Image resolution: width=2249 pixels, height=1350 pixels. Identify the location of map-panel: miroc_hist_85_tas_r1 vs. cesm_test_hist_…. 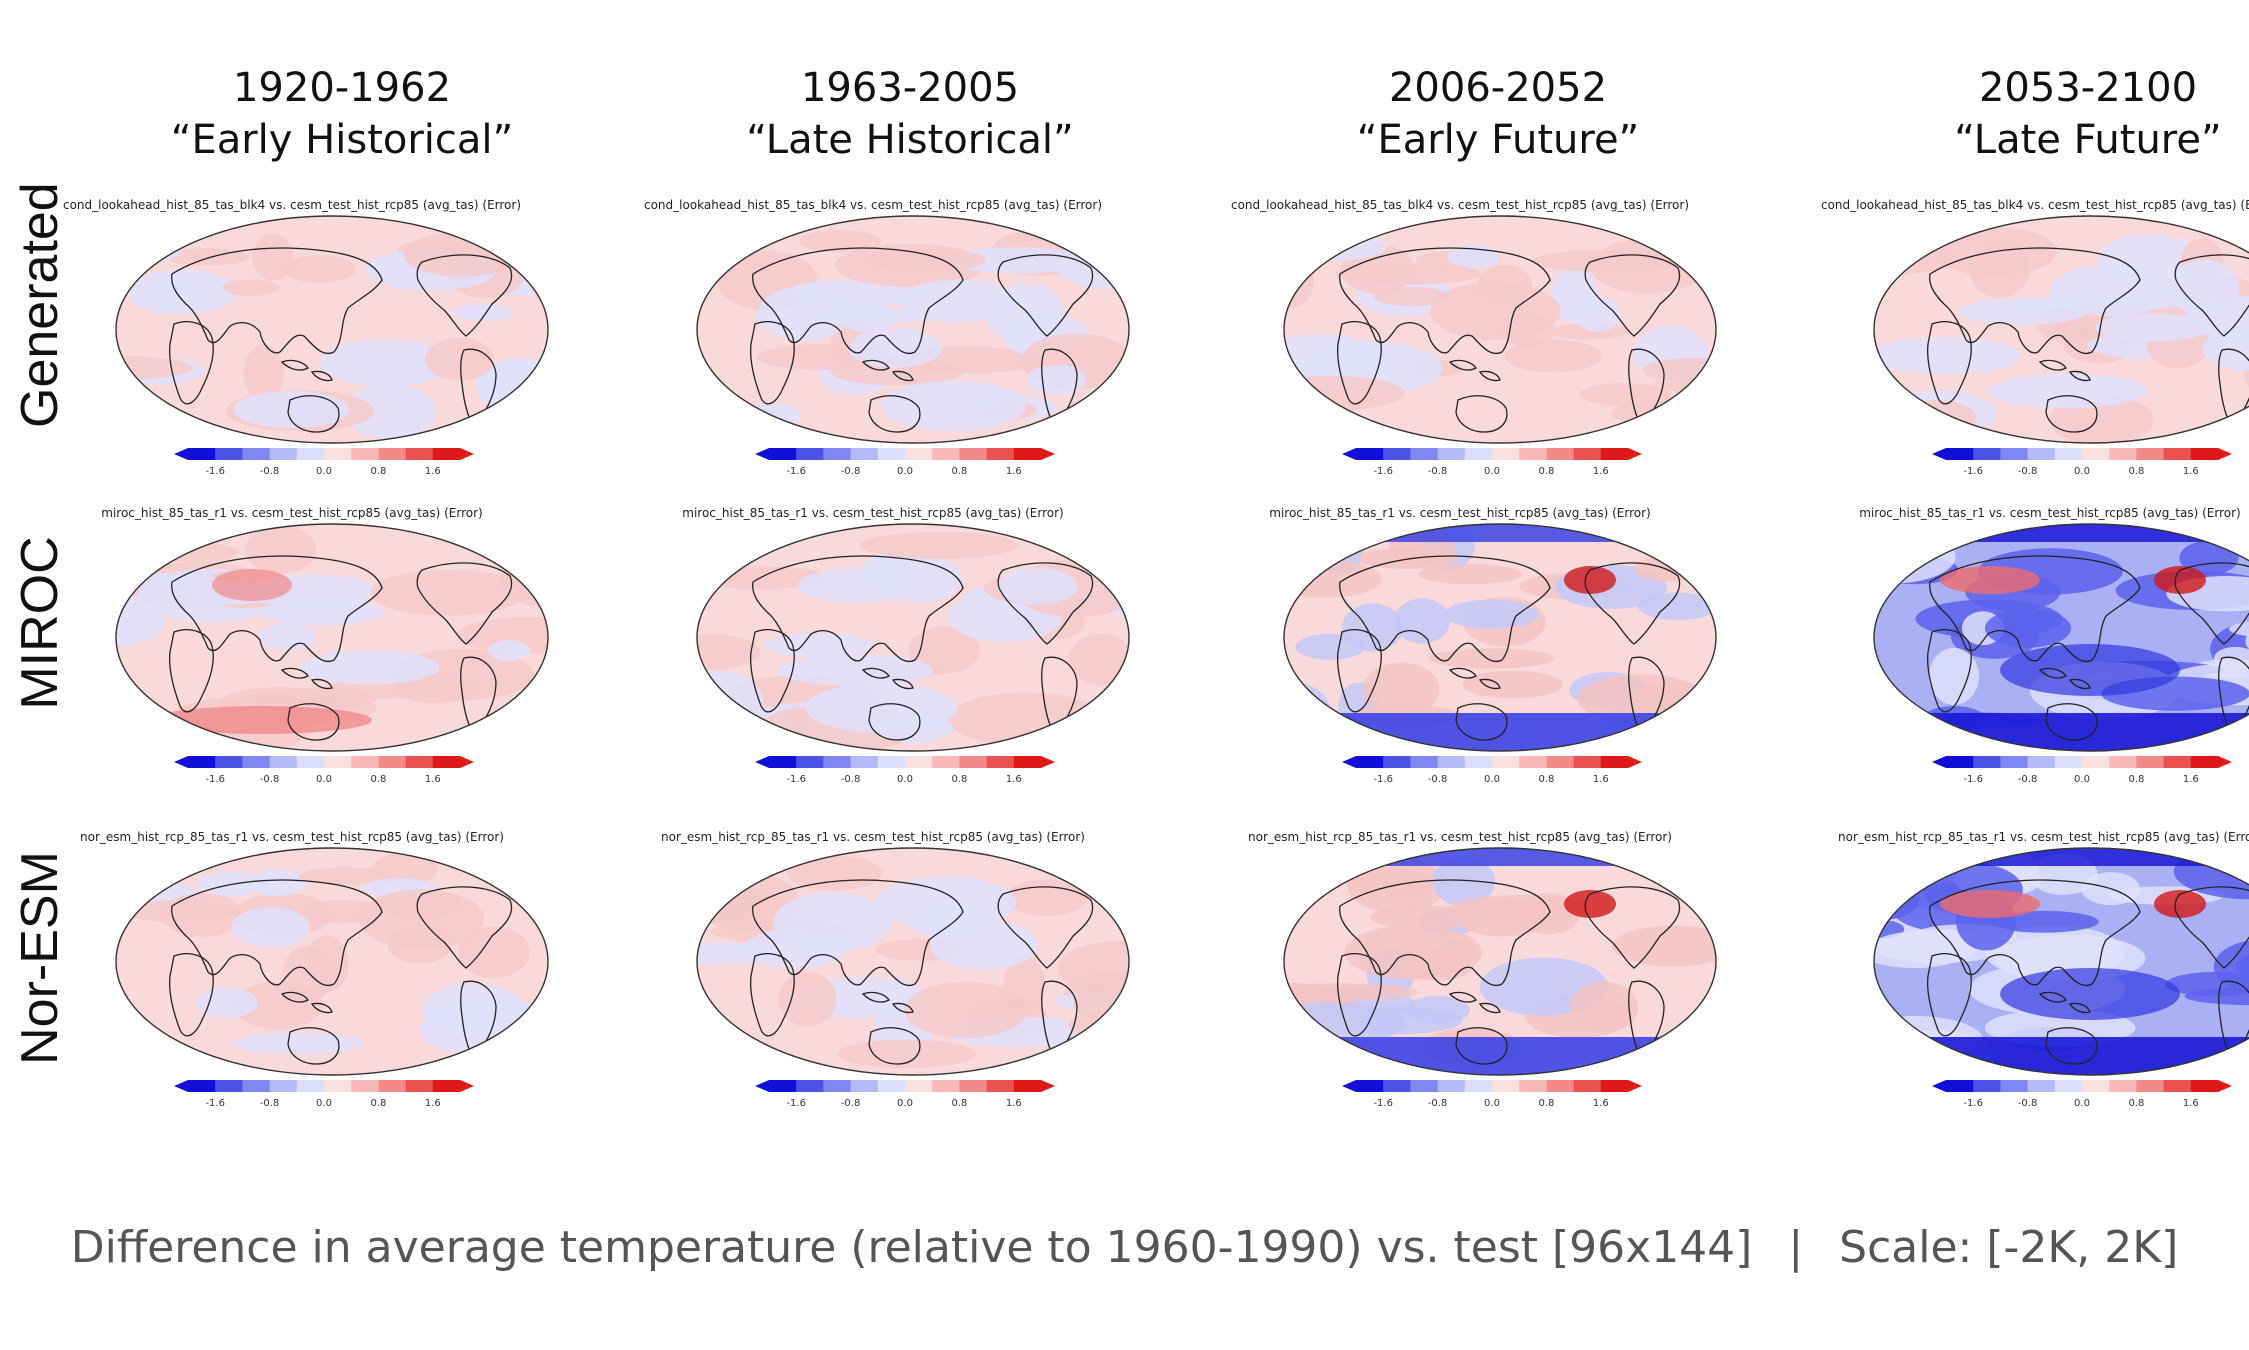
(1520, 656).